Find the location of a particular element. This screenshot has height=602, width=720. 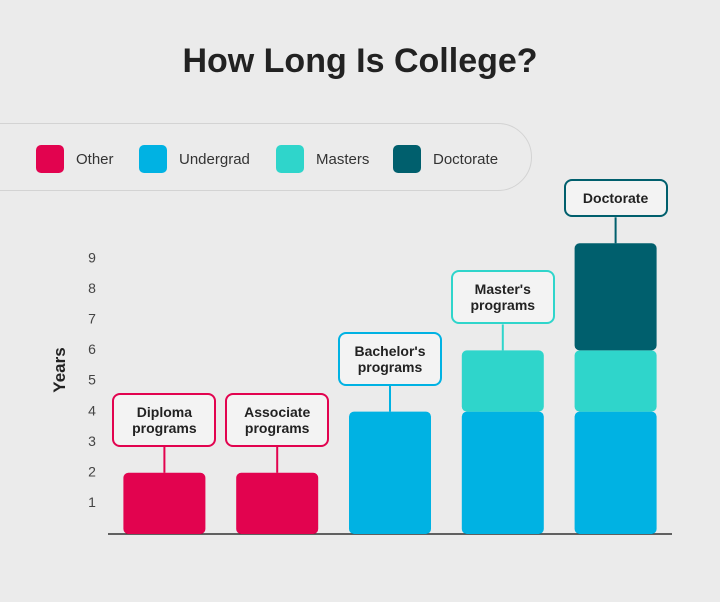

y-tick-label: 9 is located at coordinates (92, 257).